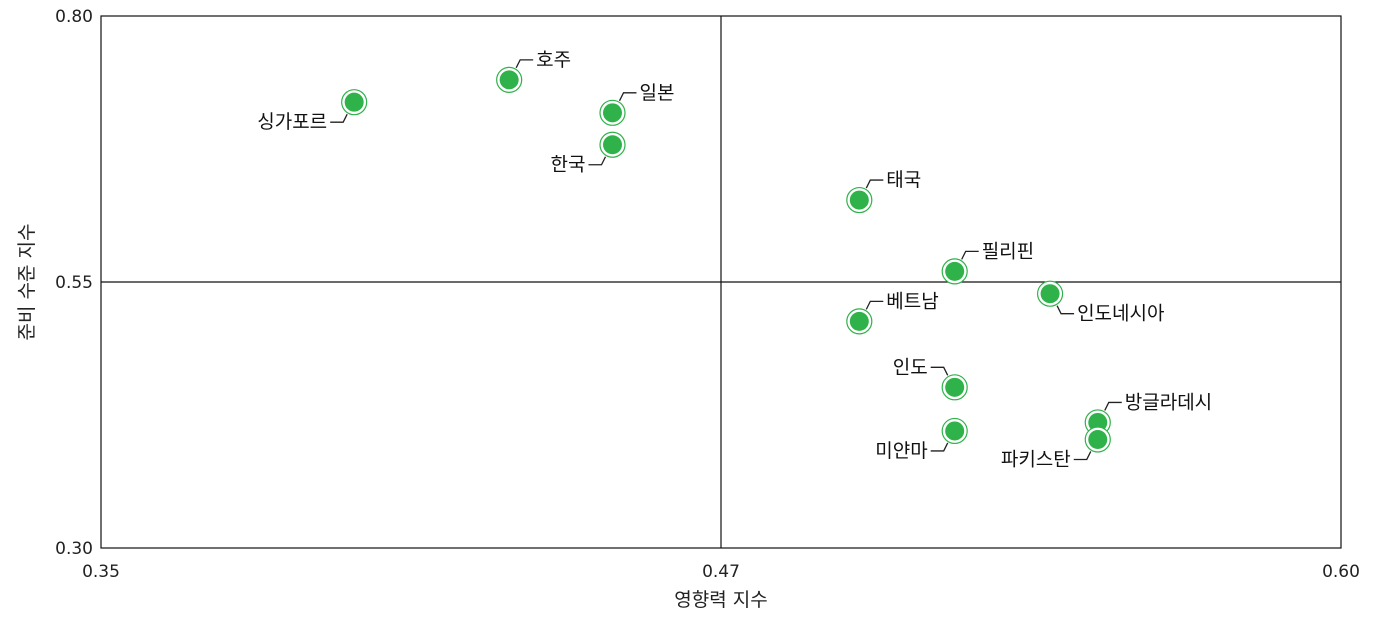  I want to click on y-tick-label: 0.30, so click(74, 549).